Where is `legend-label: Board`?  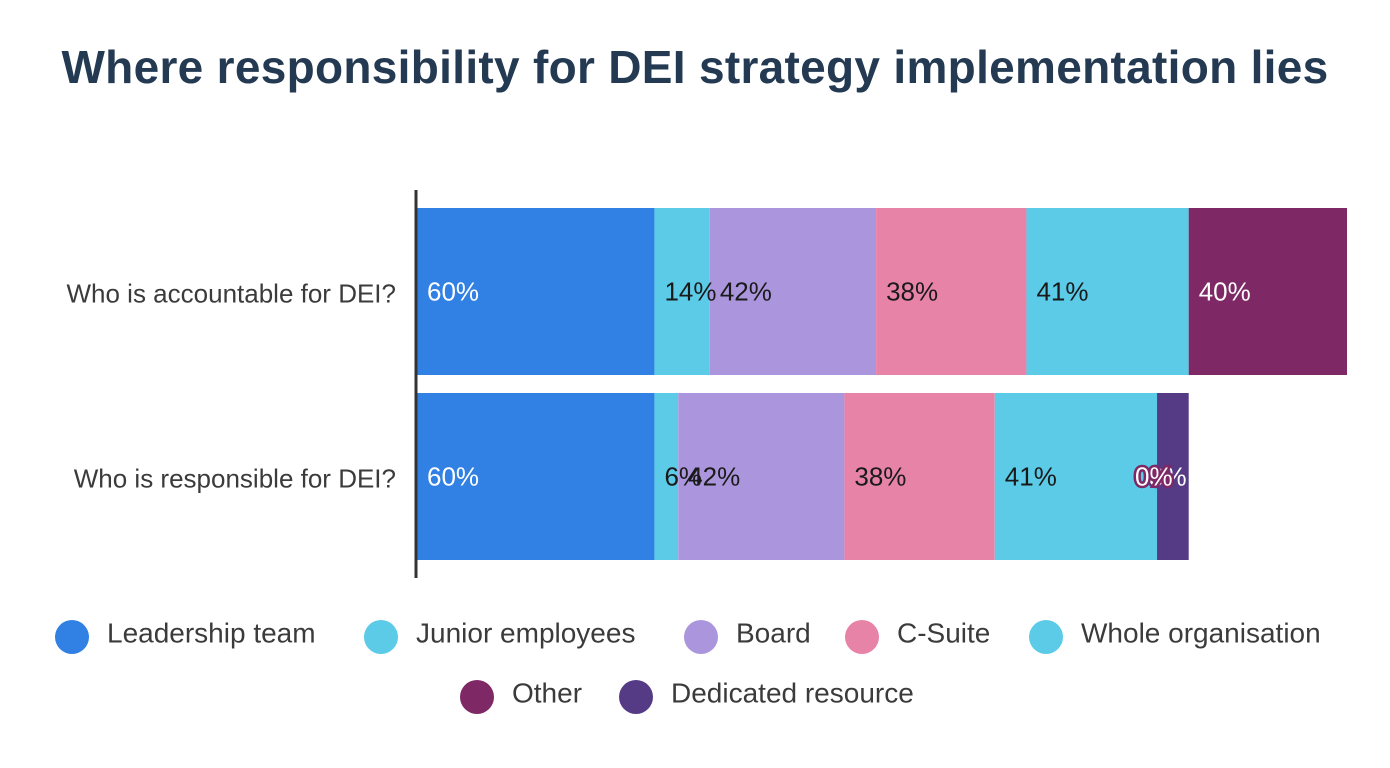 legend-label: Board is located at coordinates (773, 632).